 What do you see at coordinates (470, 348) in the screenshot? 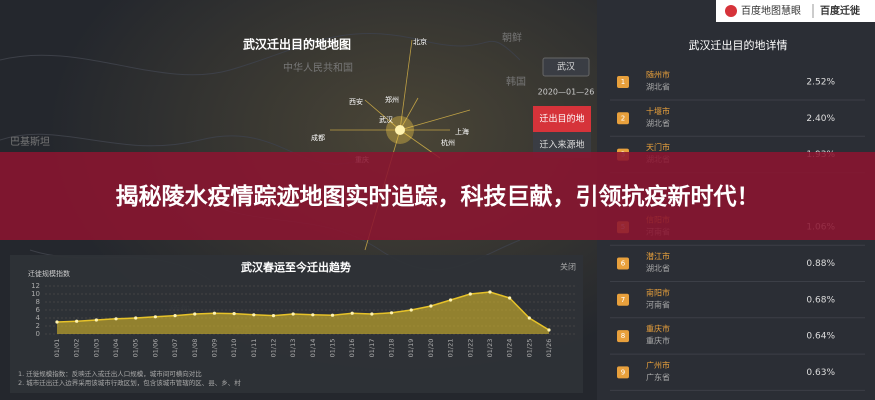
I see `x-tick-label: 01/22` at bounding box center [470, 348].